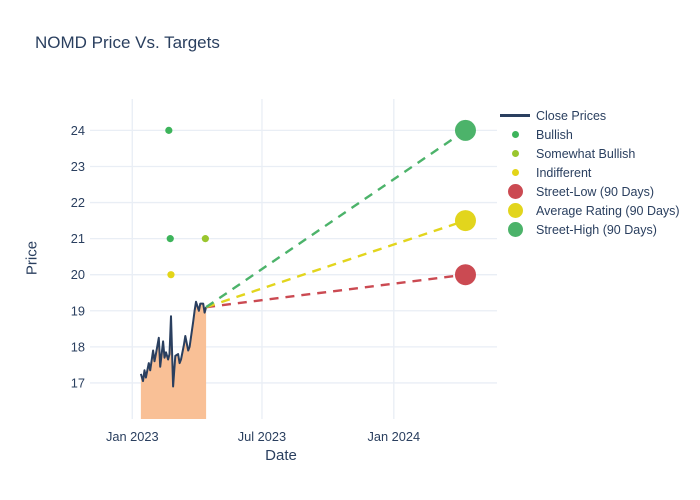  I want to click on legend-line-swatch, so click(515, 115).